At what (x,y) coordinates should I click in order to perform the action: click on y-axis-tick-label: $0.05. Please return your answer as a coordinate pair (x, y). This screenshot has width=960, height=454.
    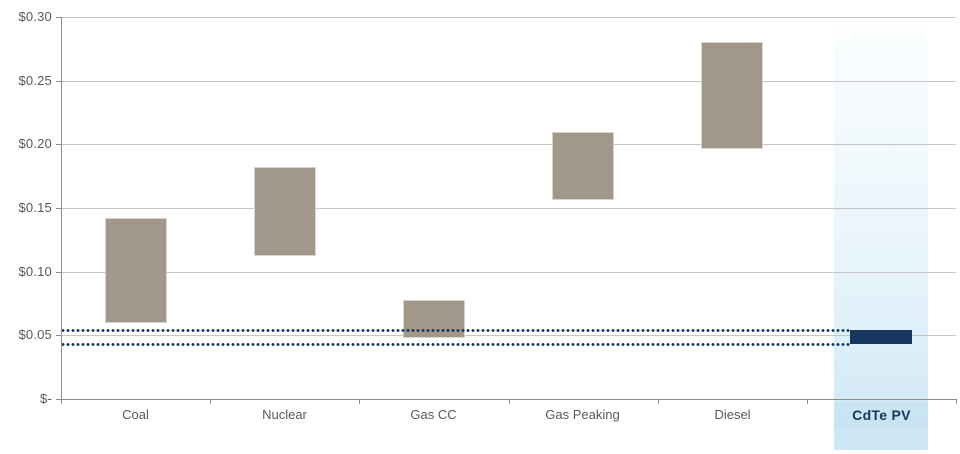
    Looking at the image, I should click on (35, 334).